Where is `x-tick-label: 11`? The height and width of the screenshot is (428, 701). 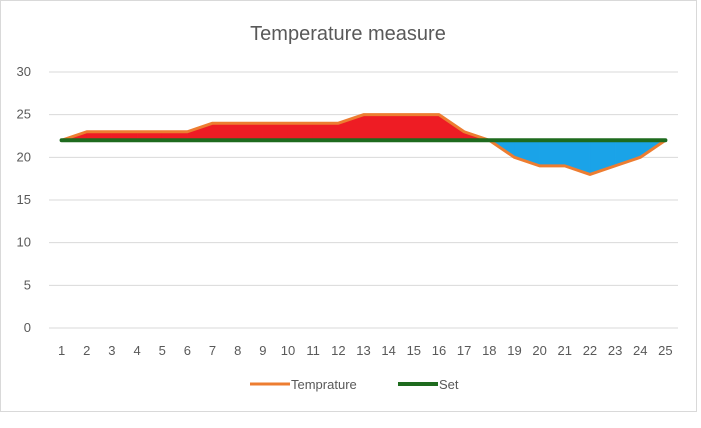 x-tick-label: 11 is located at coordinates (313, 350).